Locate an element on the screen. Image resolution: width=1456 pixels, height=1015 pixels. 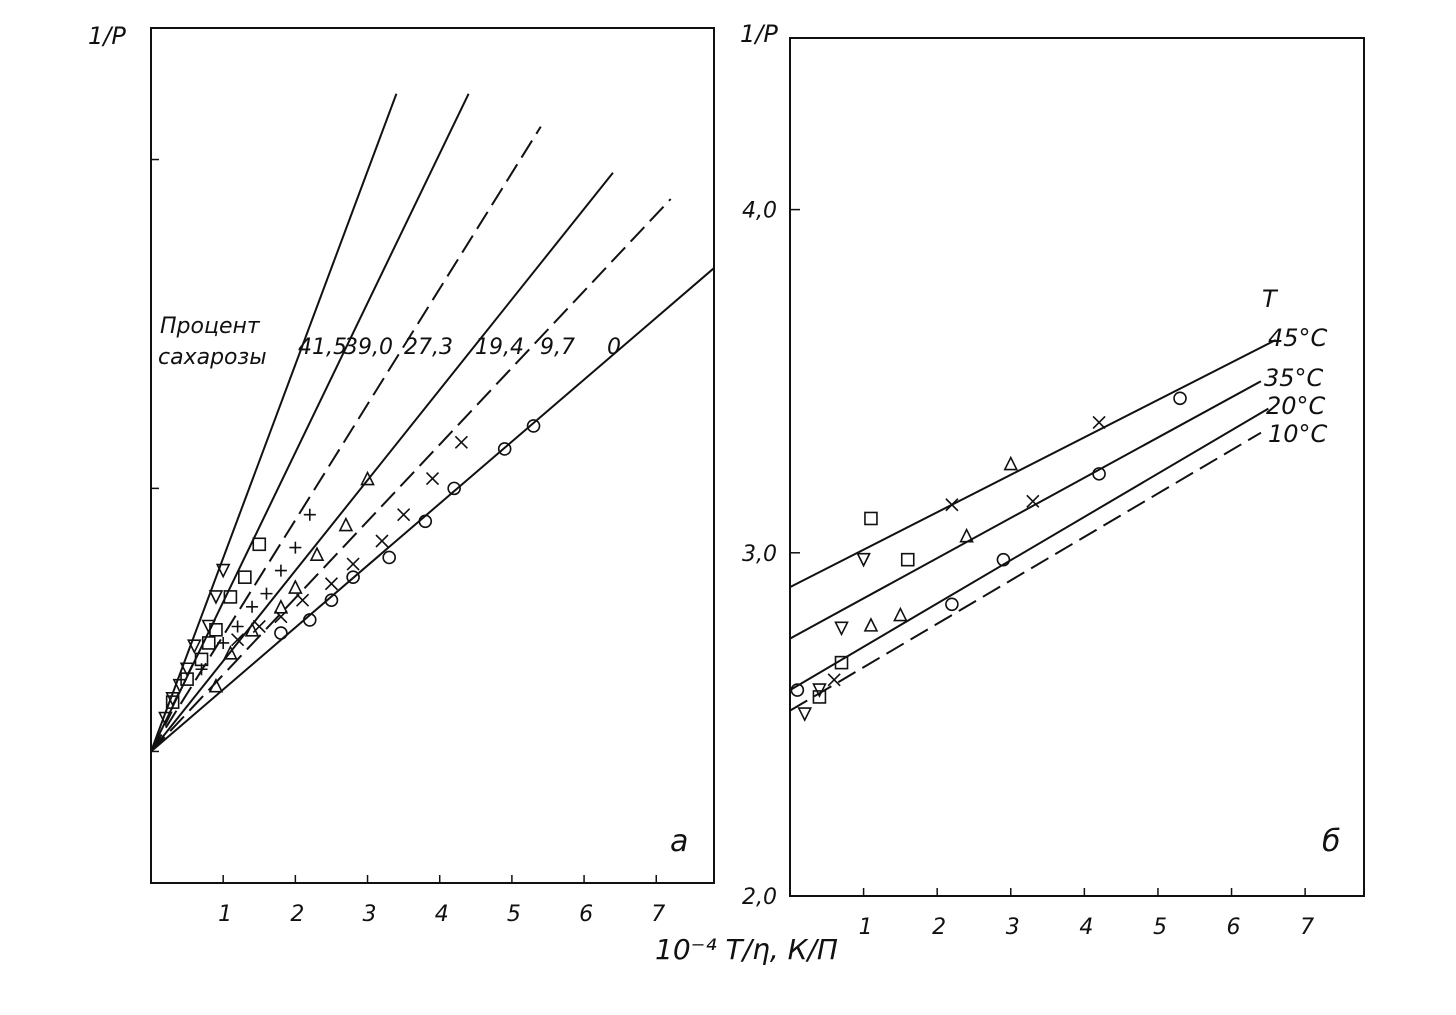
panel-b-series-line-45-c is located at coordinates (1033, 464).